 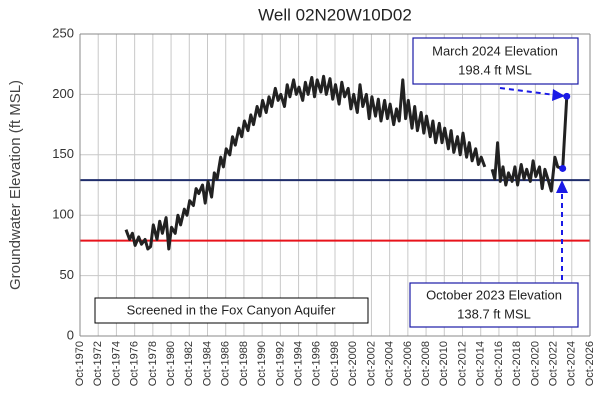 I want to click on x-tick-label: Oct-1972, so click(x=98, y=363).